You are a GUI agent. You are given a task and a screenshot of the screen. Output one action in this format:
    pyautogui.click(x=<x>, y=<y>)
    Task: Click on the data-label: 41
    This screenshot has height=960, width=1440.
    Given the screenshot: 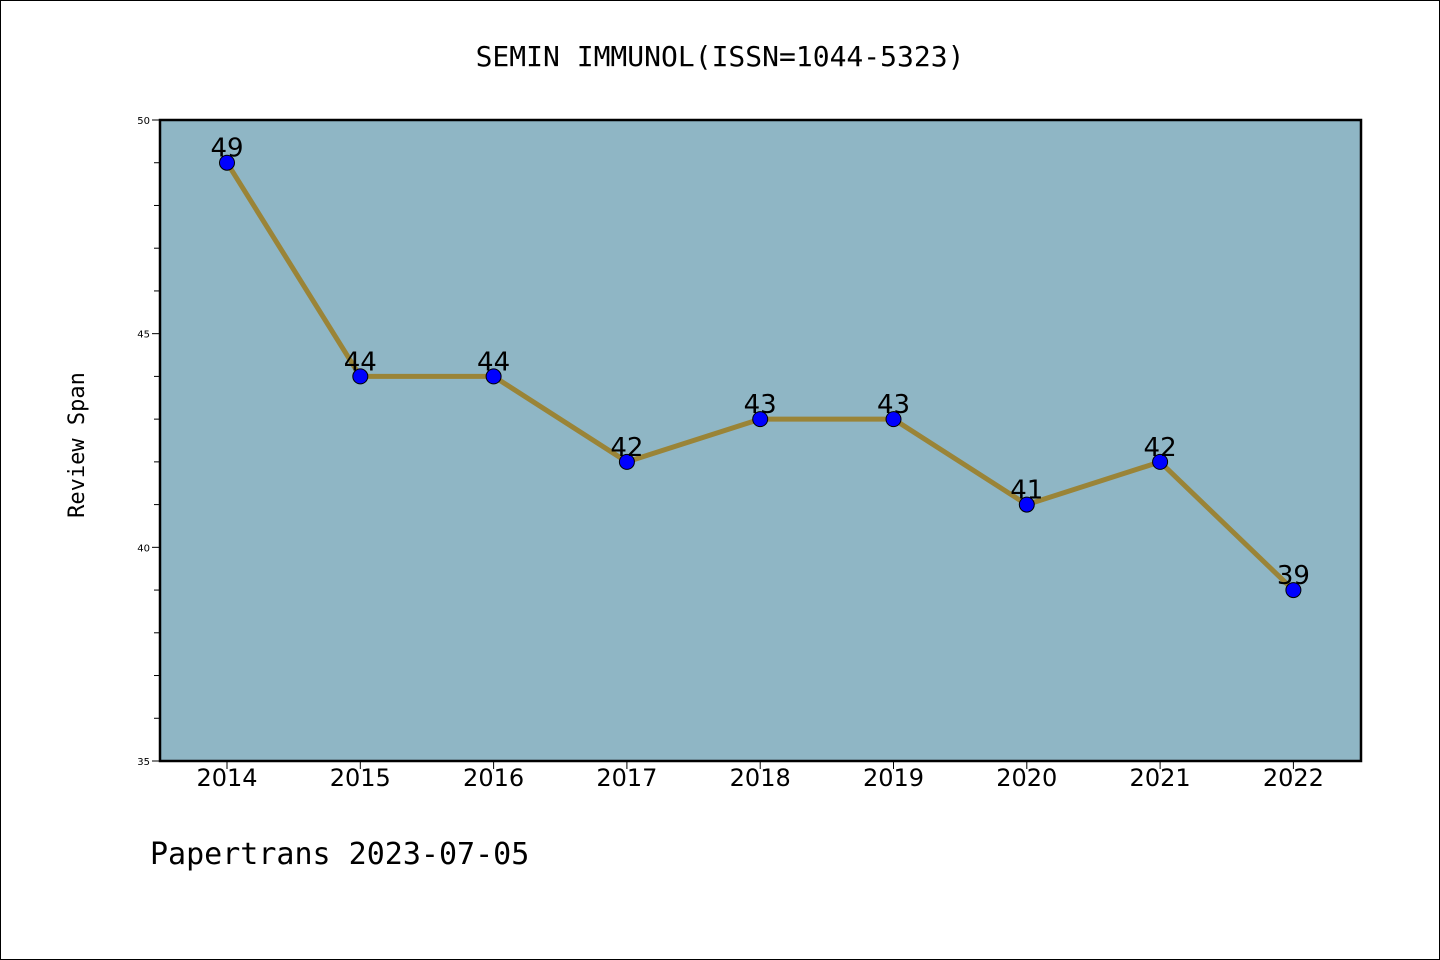 What is the action you would take?
    pyautogui.click(x=1026, y=491)
    